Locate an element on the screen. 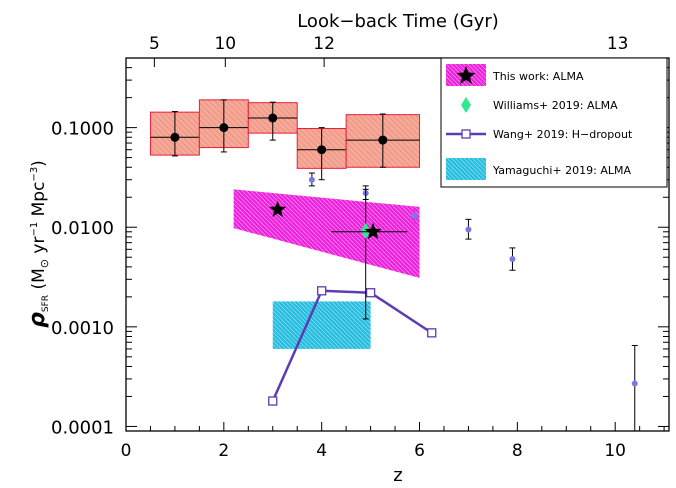 Image resolution: width=676 pixels, height=488 pixels. legend-star-icon is located at coordinates (466, 75).